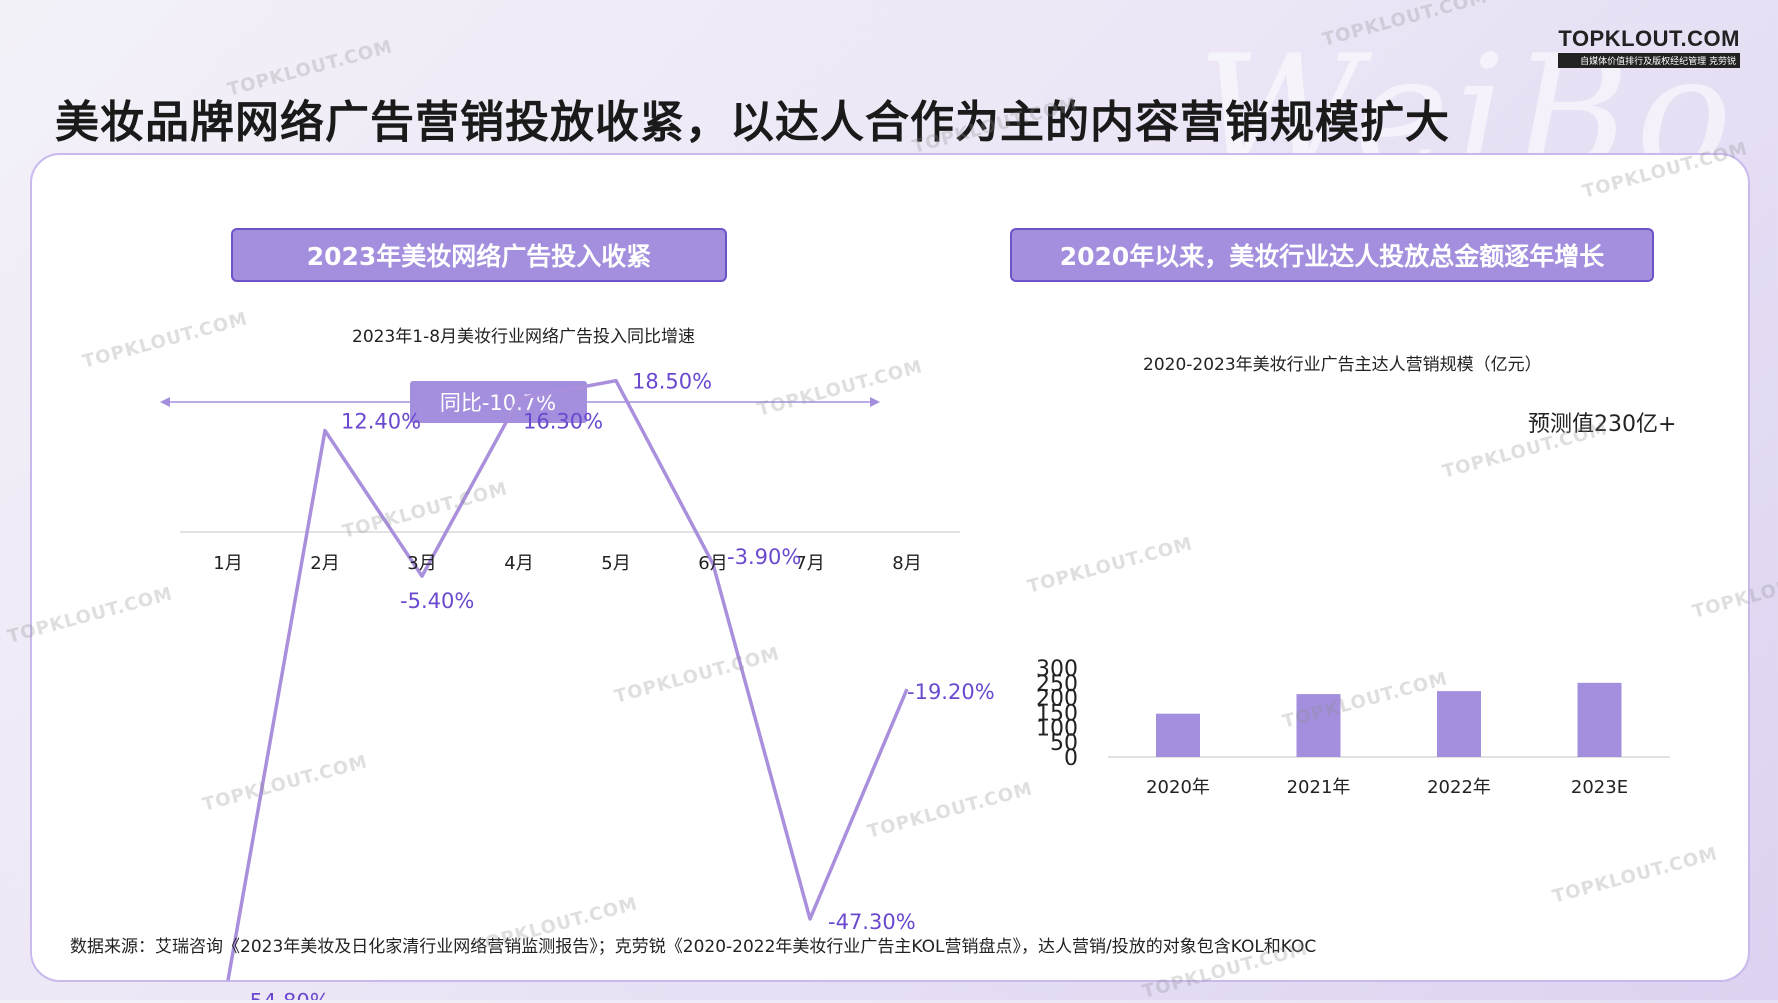 Image resolution: width=1778 pixels, height=1003 pixels. I want to click on y-tick-label: 100, so click(1057, 728).